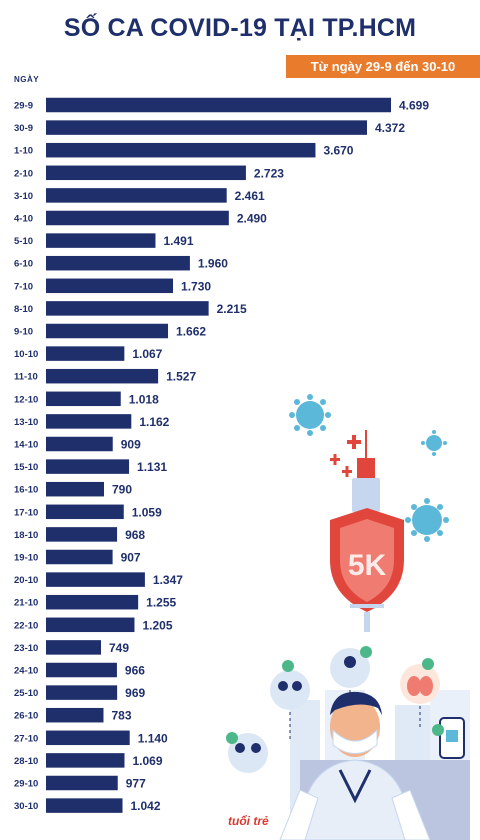 The image size is (480, 840). Describe the element at coordinates (26, 580) in the screenshot. I see `category-label: 20-10` at that location.